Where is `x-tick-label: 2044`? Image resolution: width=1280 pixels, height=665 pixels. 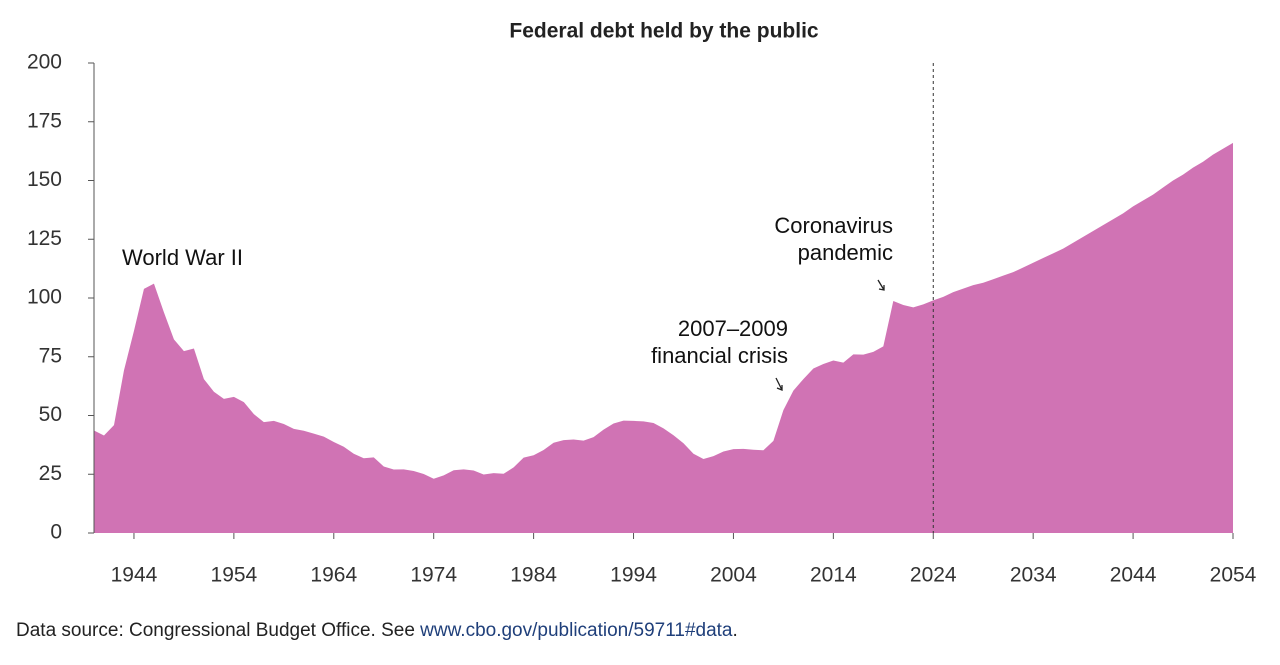
x-tick-label: 2044 is located at coordinates (1133, 575).